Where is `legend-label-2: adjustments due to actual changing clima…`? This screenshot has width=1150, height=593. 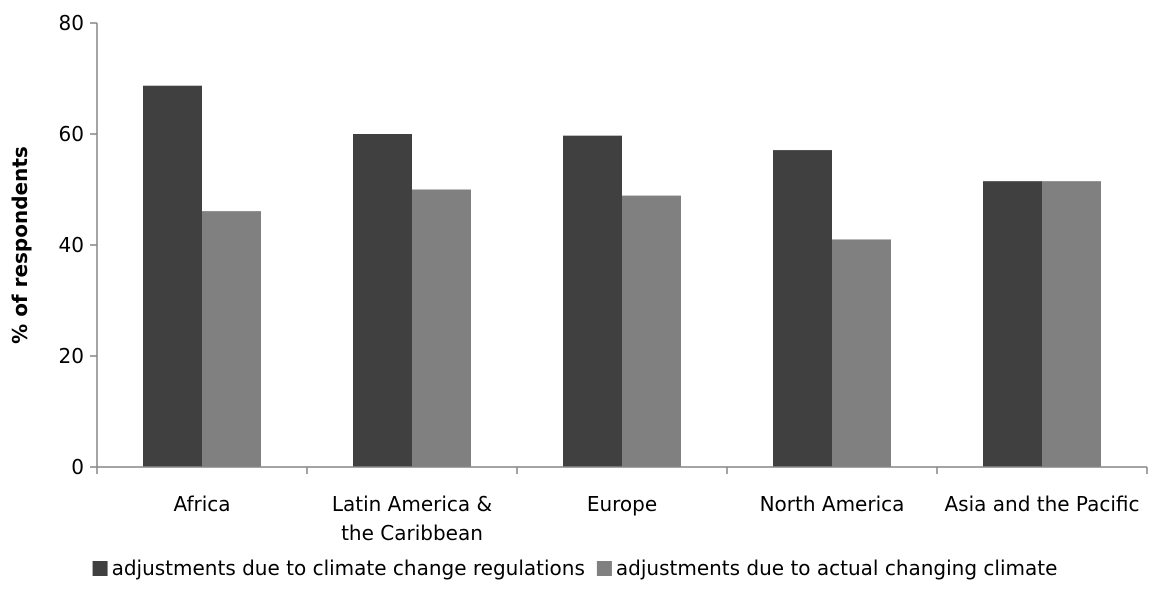
legend-label-2: adjustments due to actual changing clima… is located at coordinates (837, 568).